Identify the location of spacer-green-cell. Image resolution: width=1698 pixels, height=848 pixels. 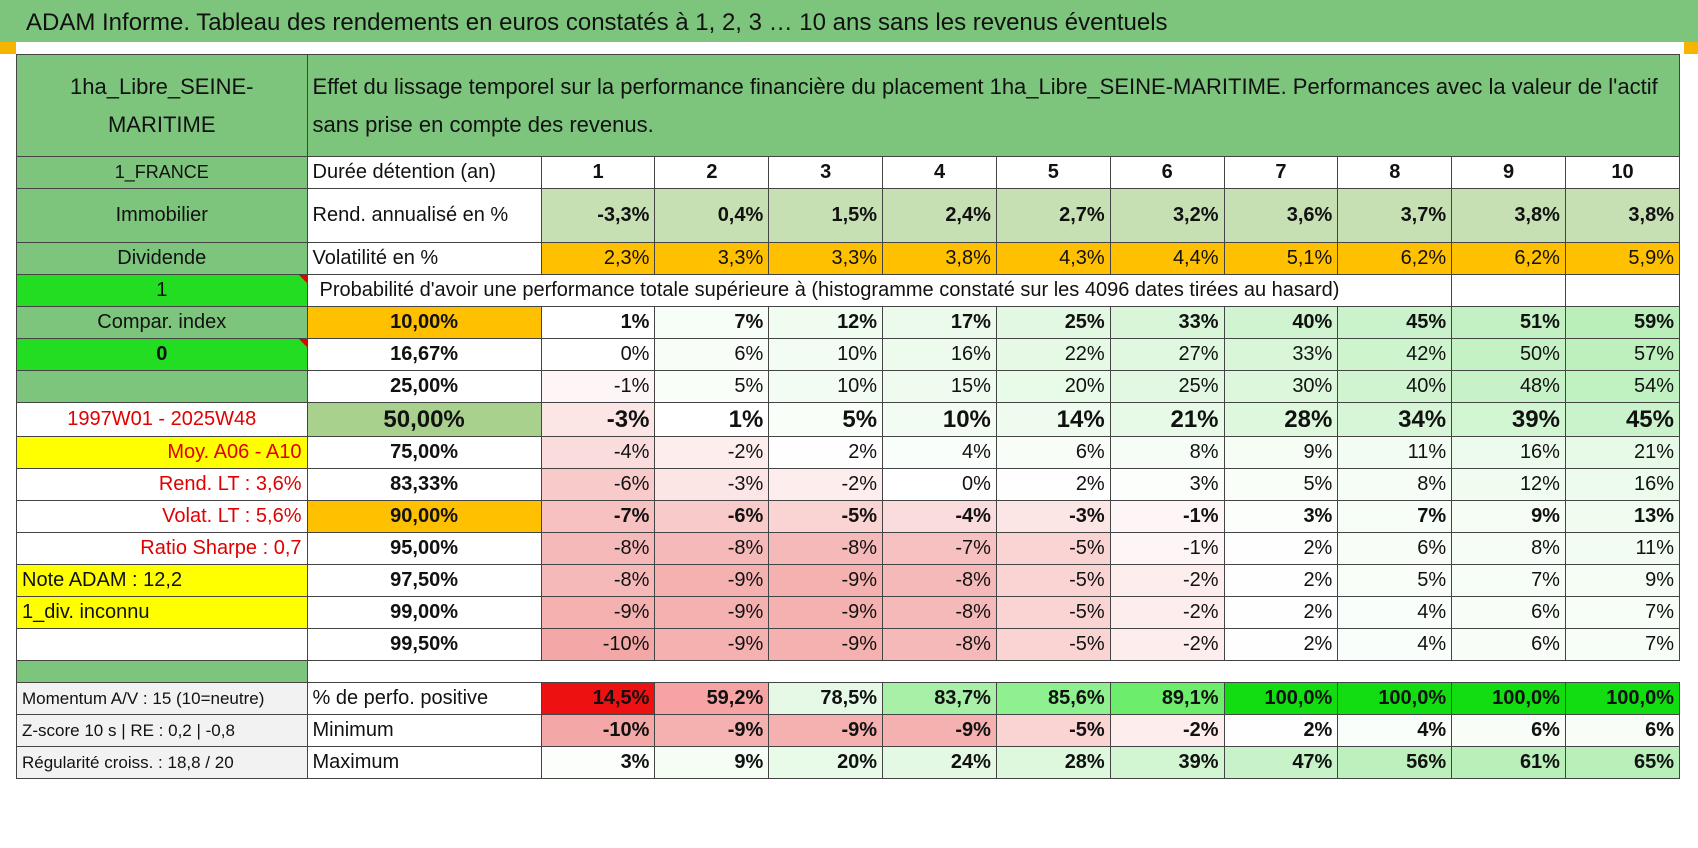
(162, 671).